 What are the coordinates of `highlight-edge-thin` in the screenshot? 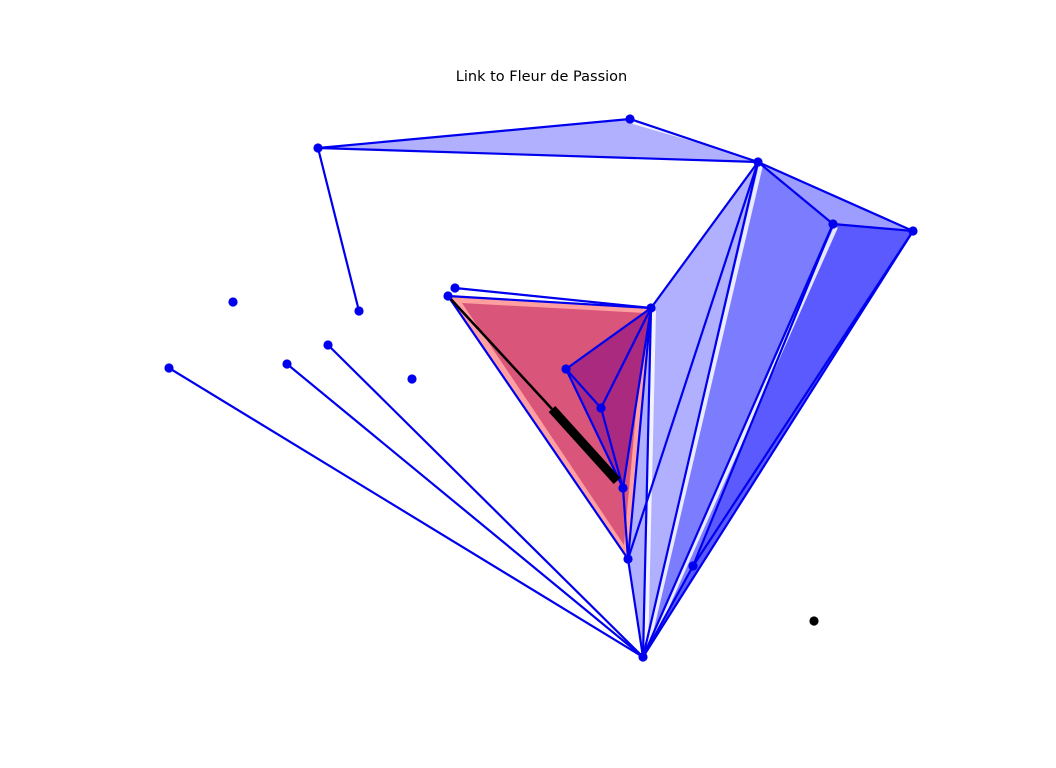 It's located at (500, 352).